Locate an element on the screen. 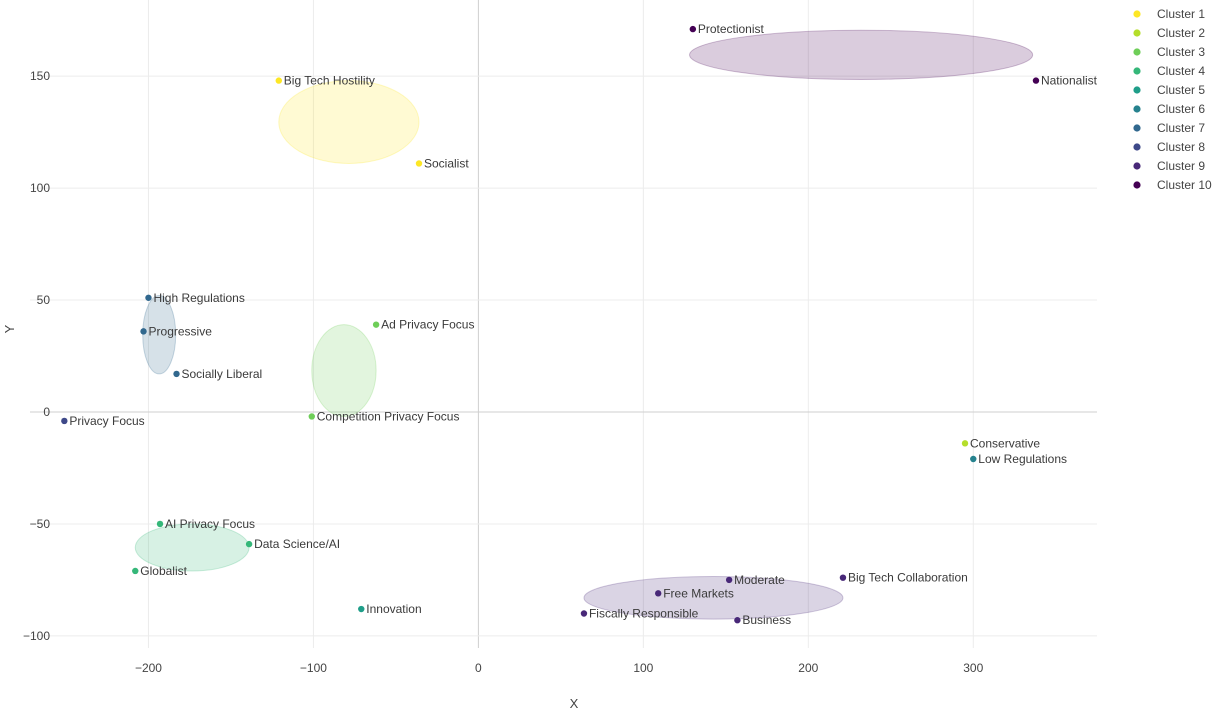 This screenshot has height=718, width=1217. legend-item-cluster-3: Cluster 3 is located at coordinates (1169, 52).